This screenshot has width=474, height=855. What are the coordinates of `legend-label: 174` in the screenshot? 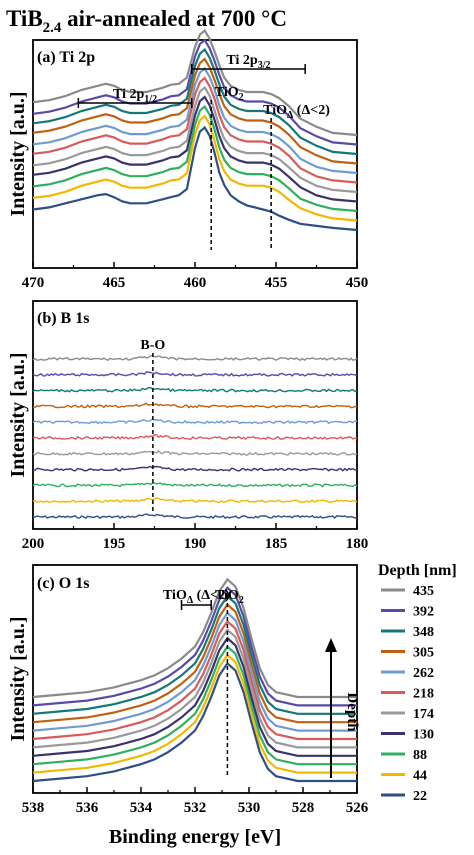 It's located at (423, 714).